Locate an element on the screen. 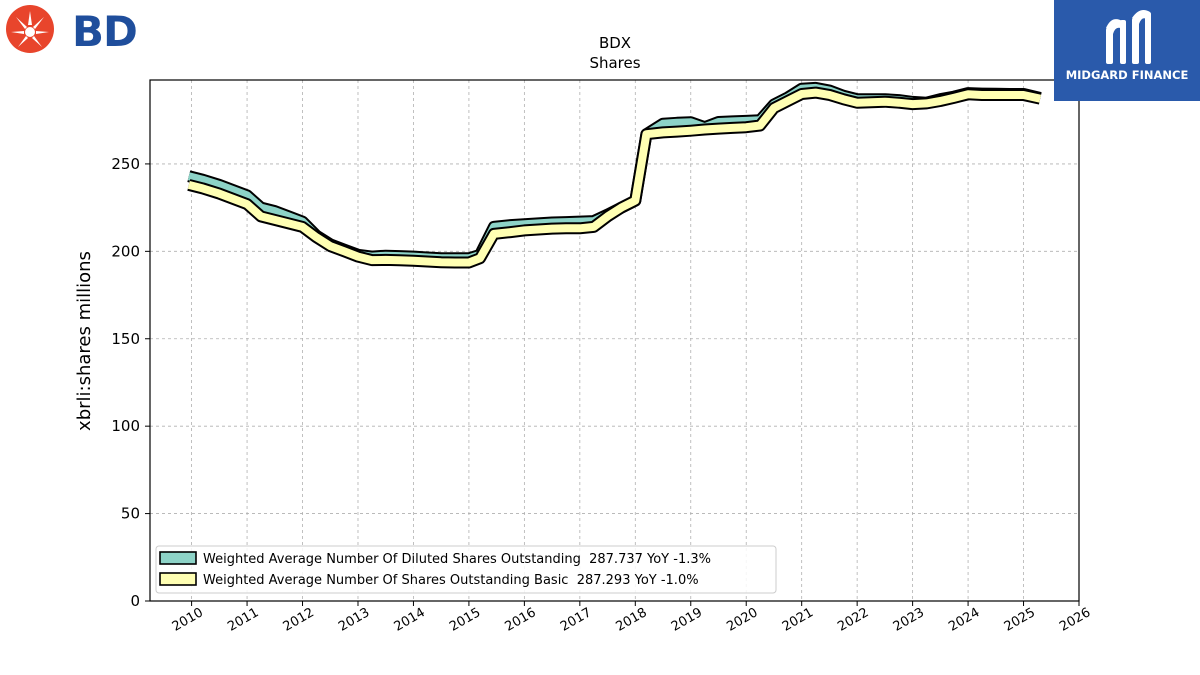  y-axis-label: xbrli:shares millions is located at coordinates (84, 341).